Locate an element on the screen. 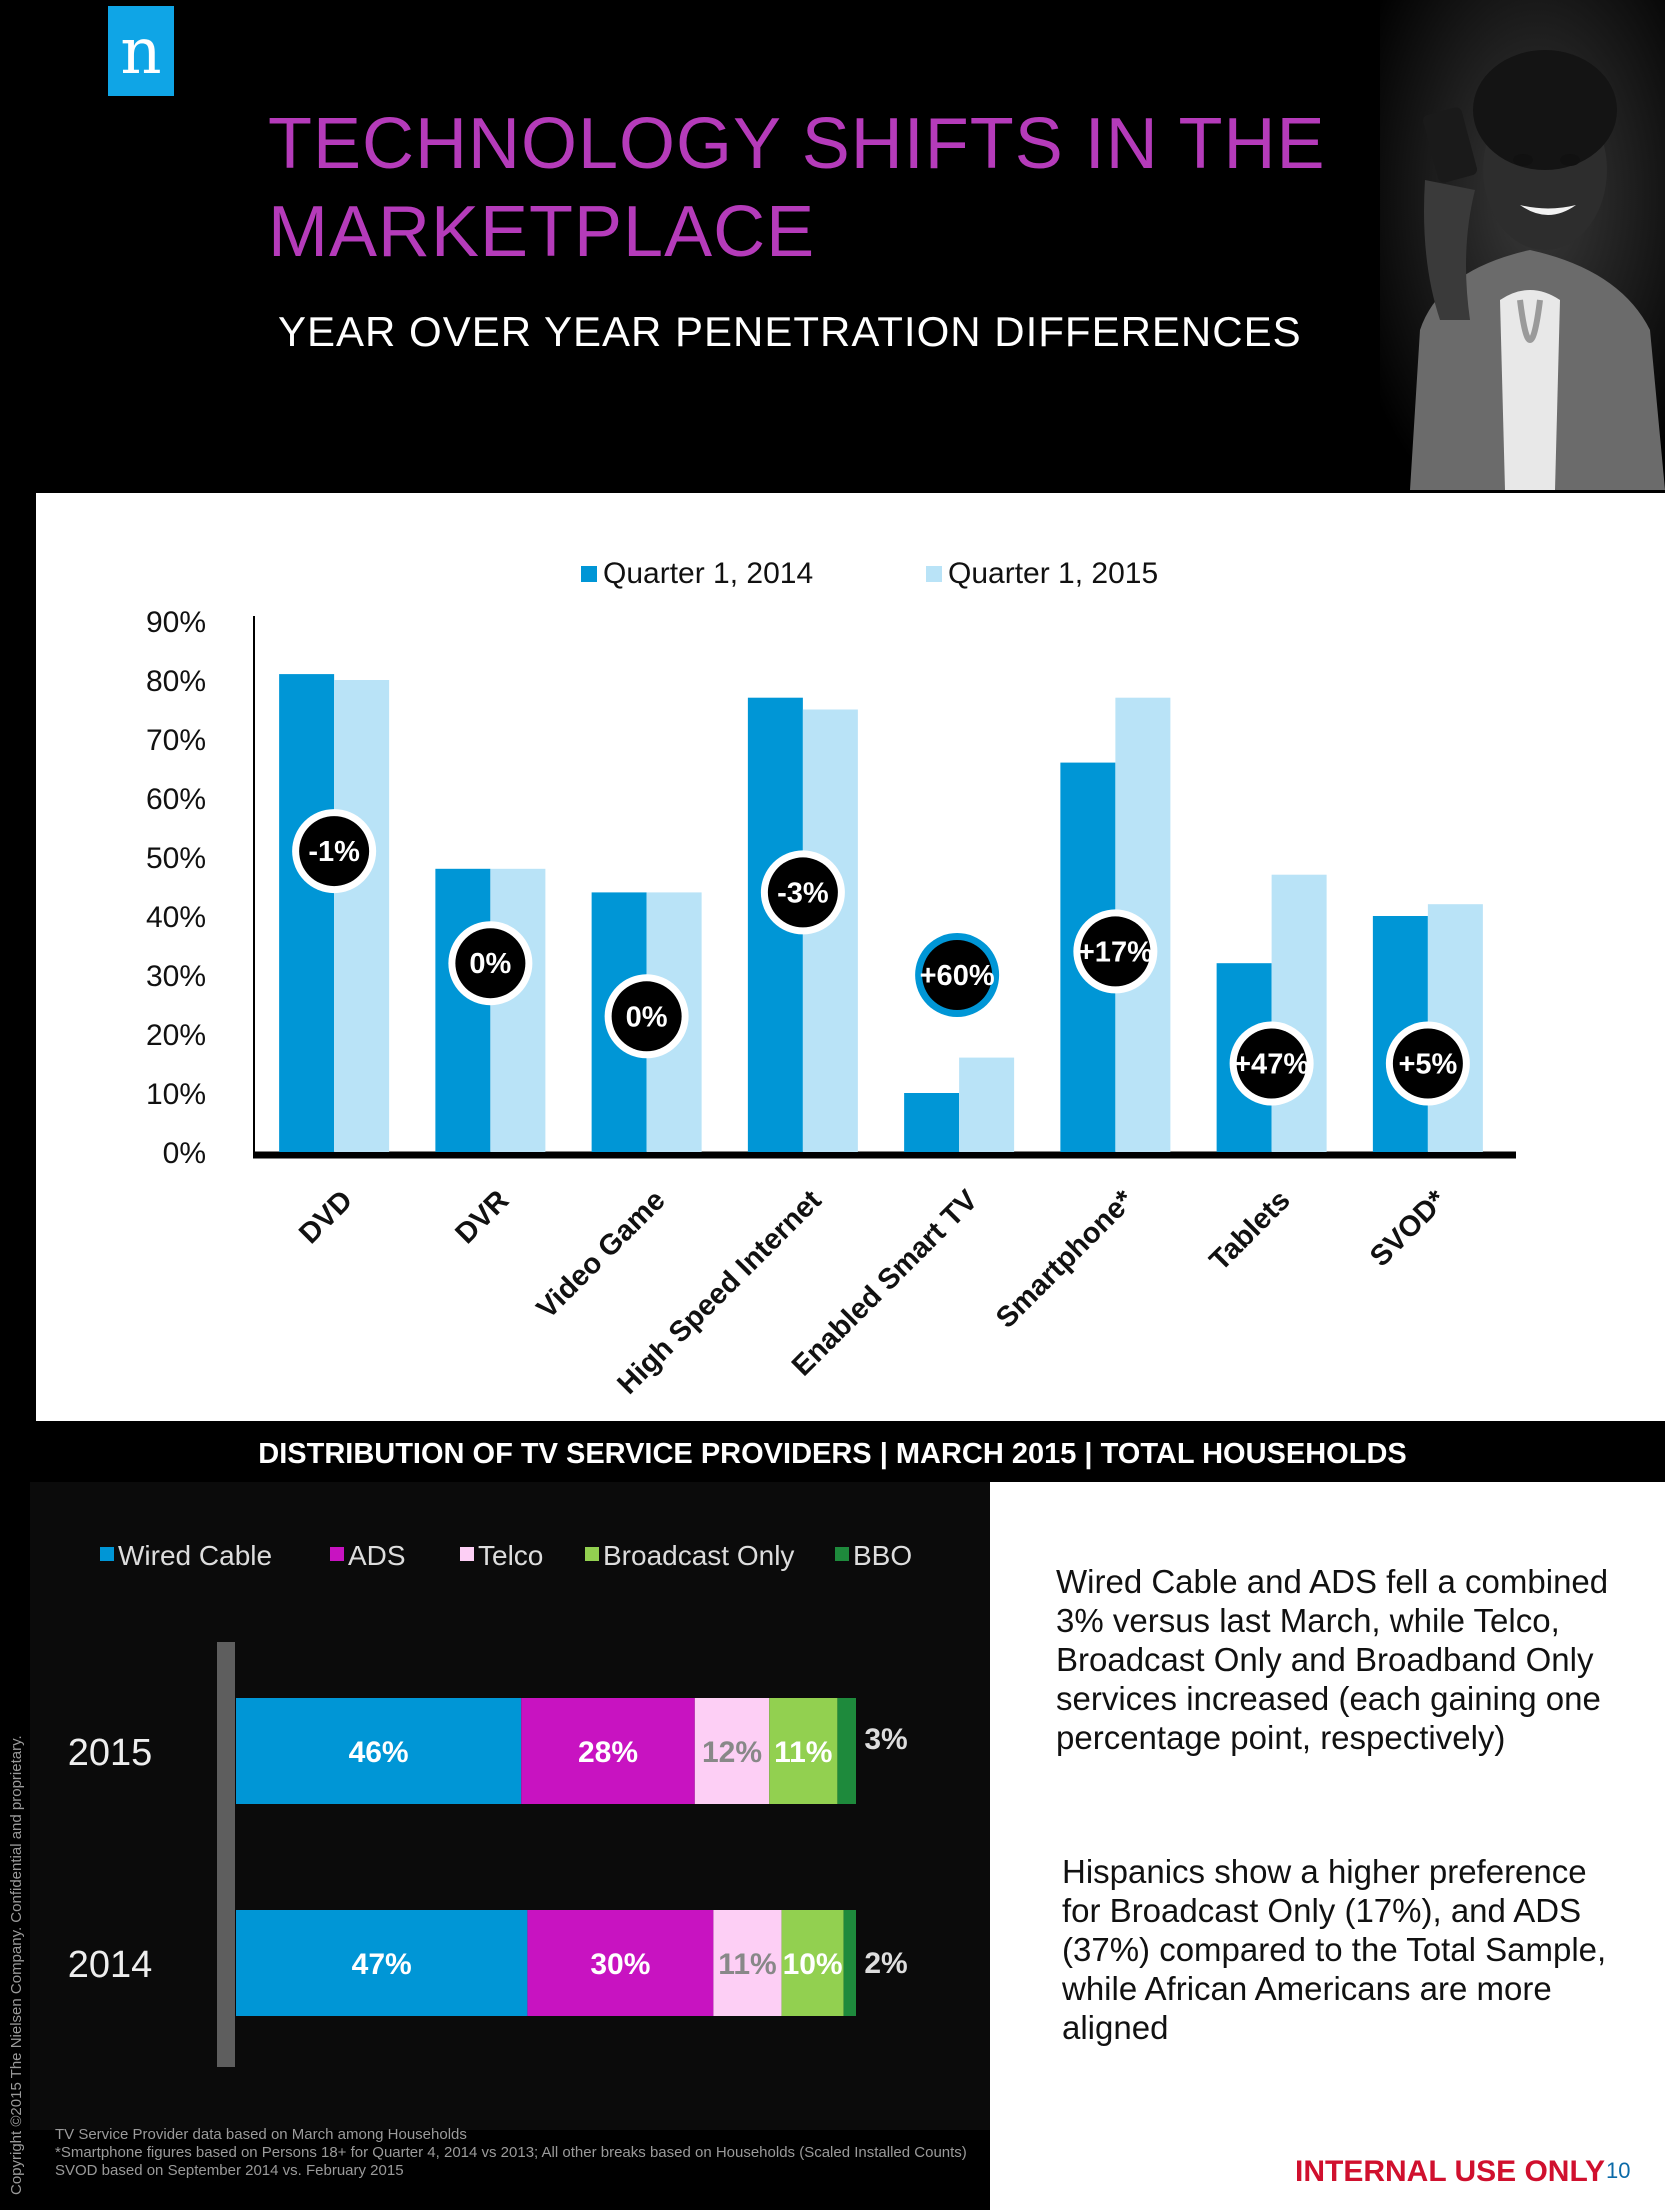 The width and height of the screenshot is (1665, 2210). legend-label: Broadcast Only is located at coordinates (698, 1555).